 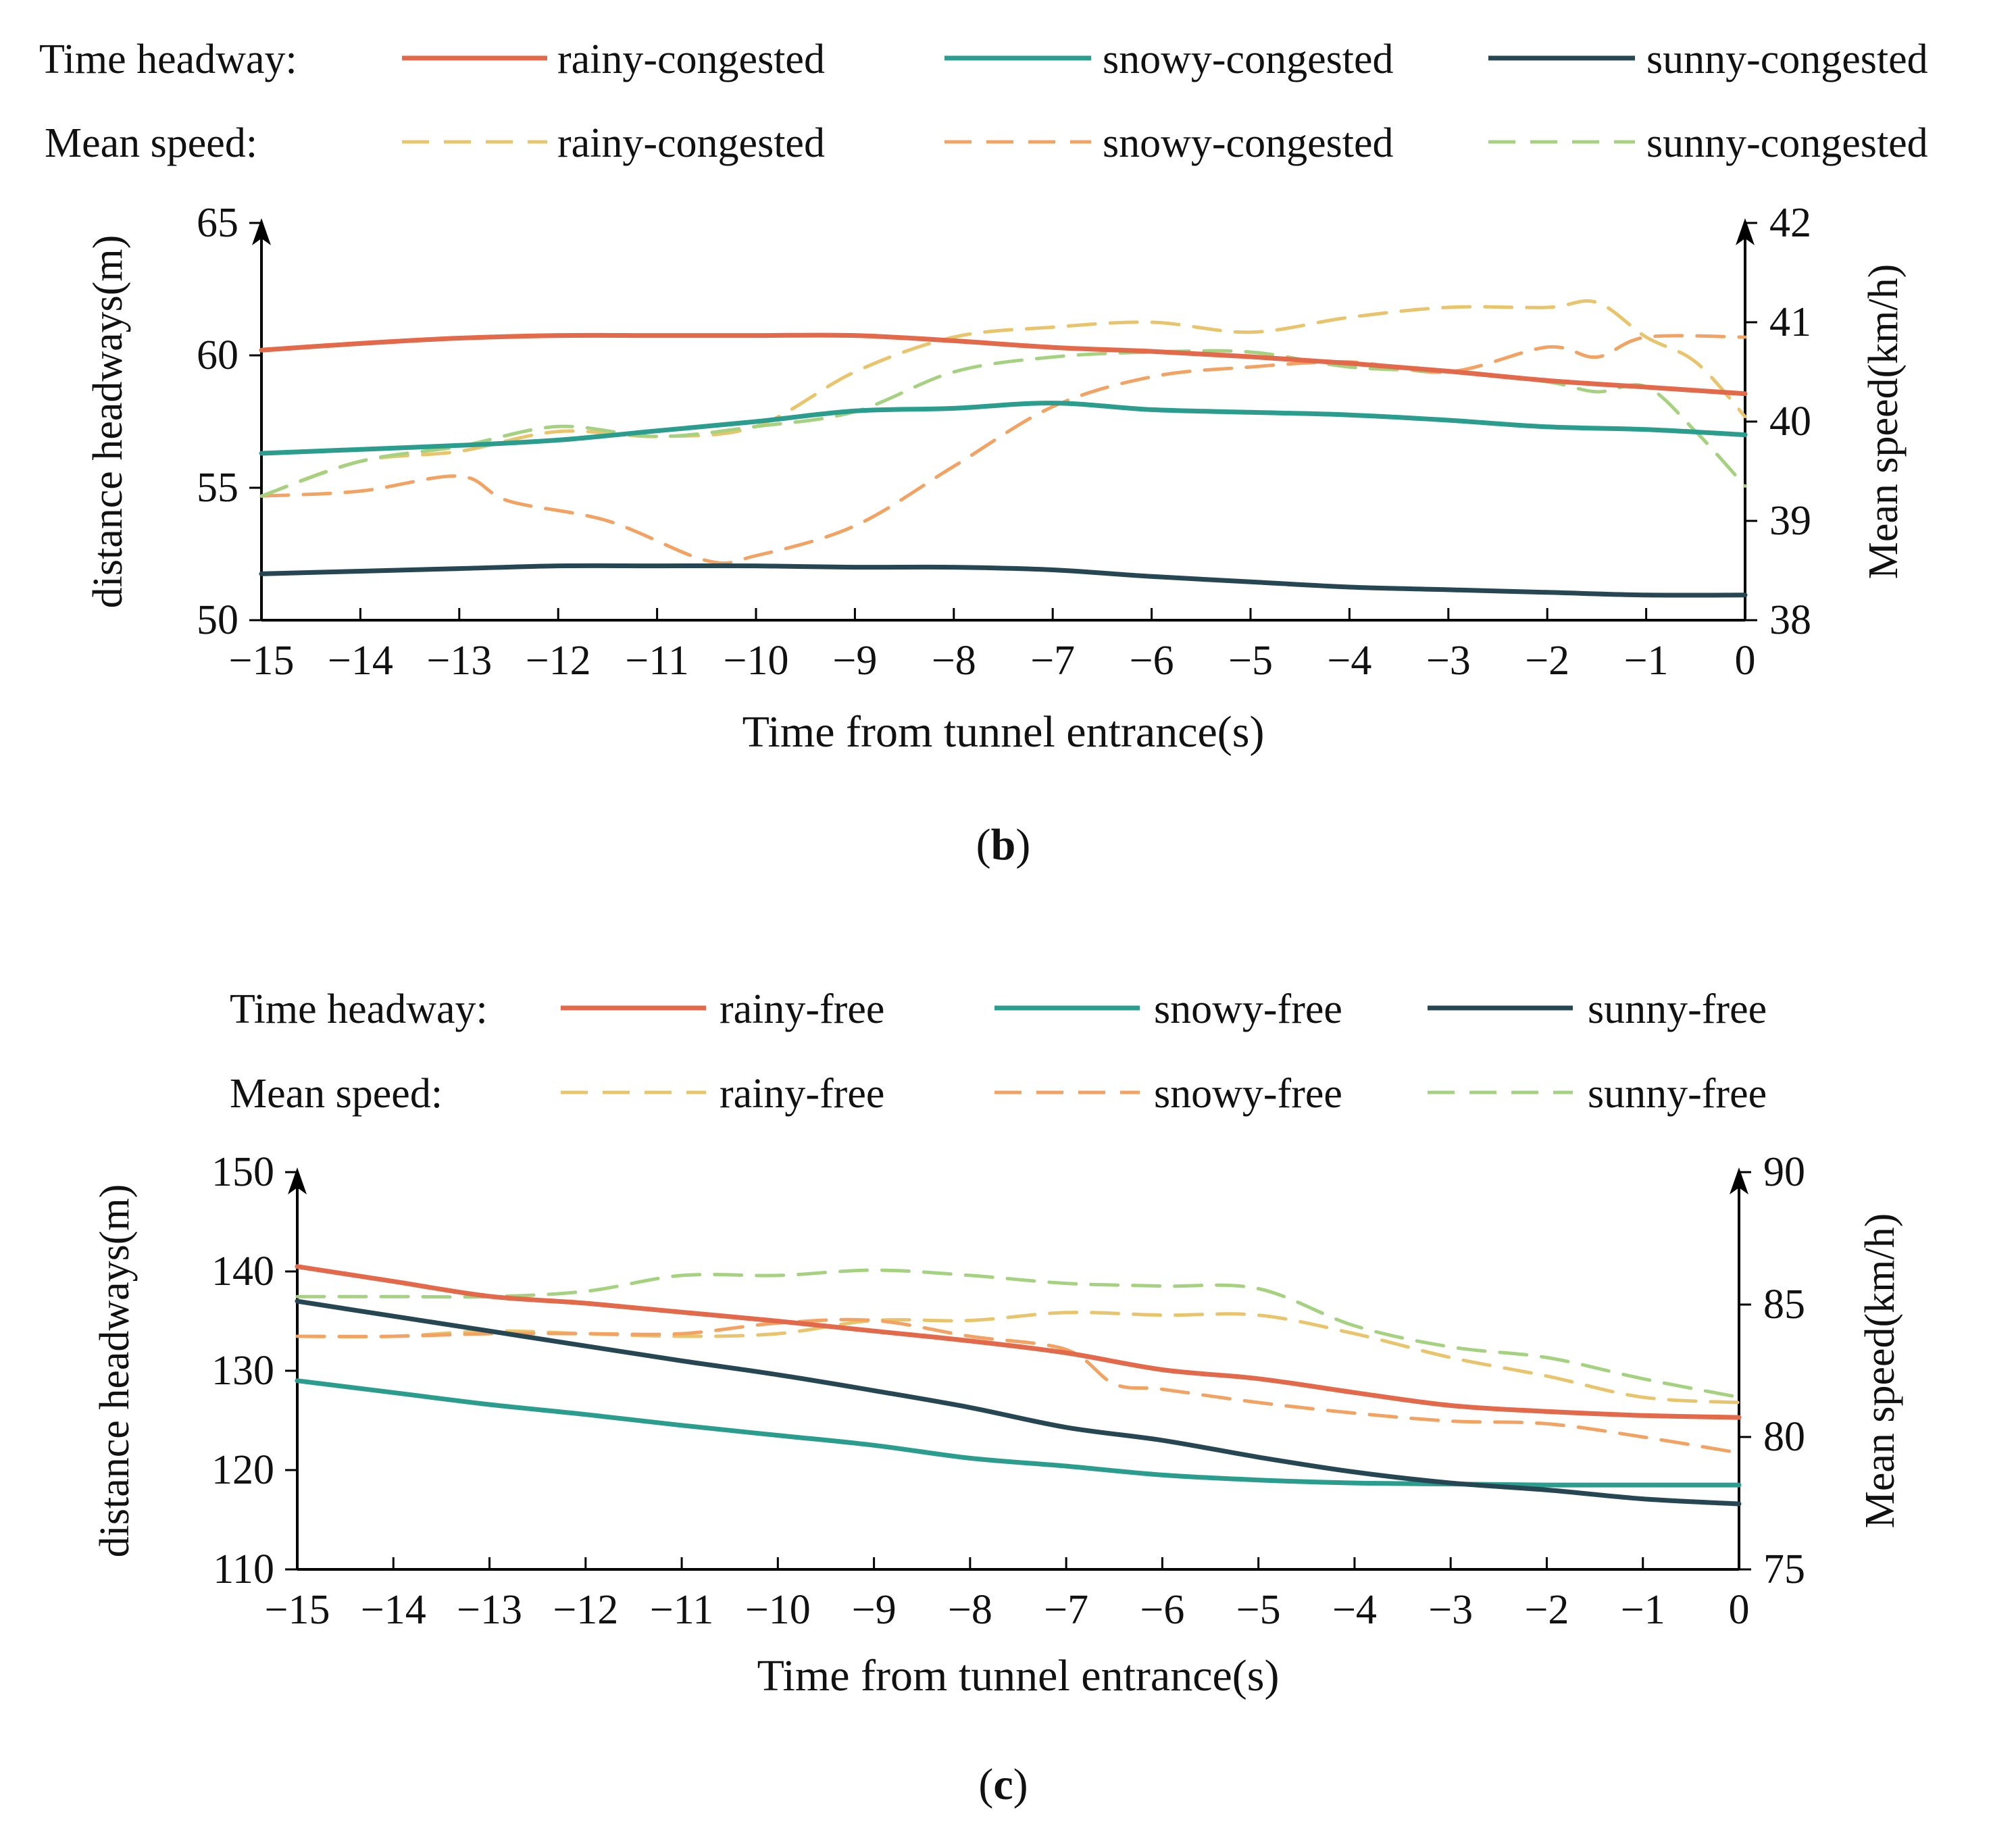 I want to click on y-right-tick-label: 80, so click(x=1784, y=1437).